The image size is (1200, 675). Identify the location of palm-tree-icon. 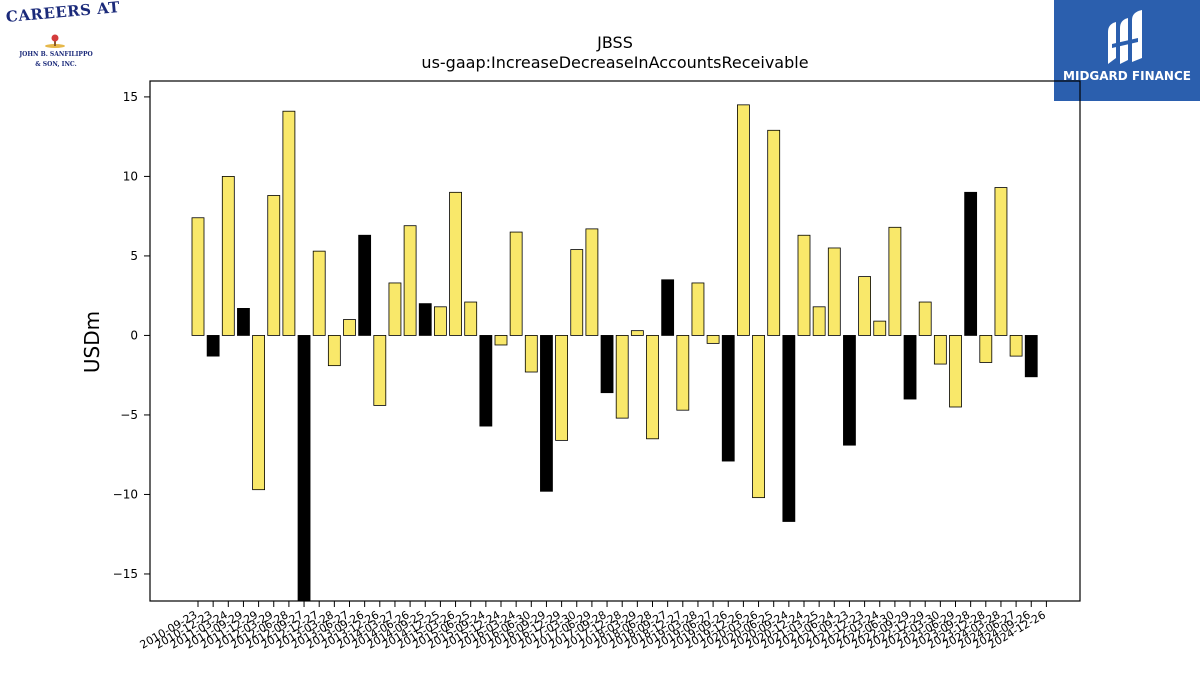
(55, 41).